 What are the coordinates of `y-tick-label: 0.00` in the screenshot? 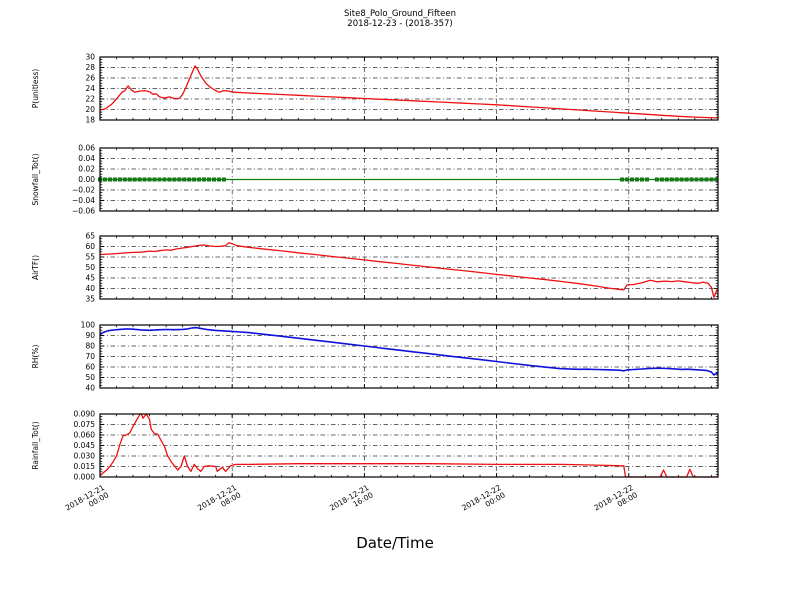 It's located at (86, 179).